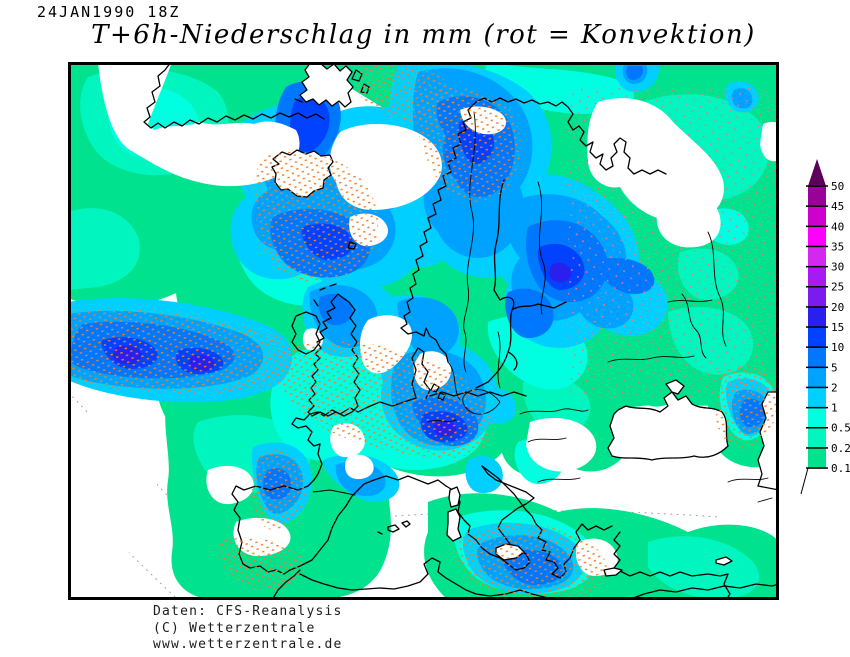  I want to click on scottish-isles, so click(325, 295).